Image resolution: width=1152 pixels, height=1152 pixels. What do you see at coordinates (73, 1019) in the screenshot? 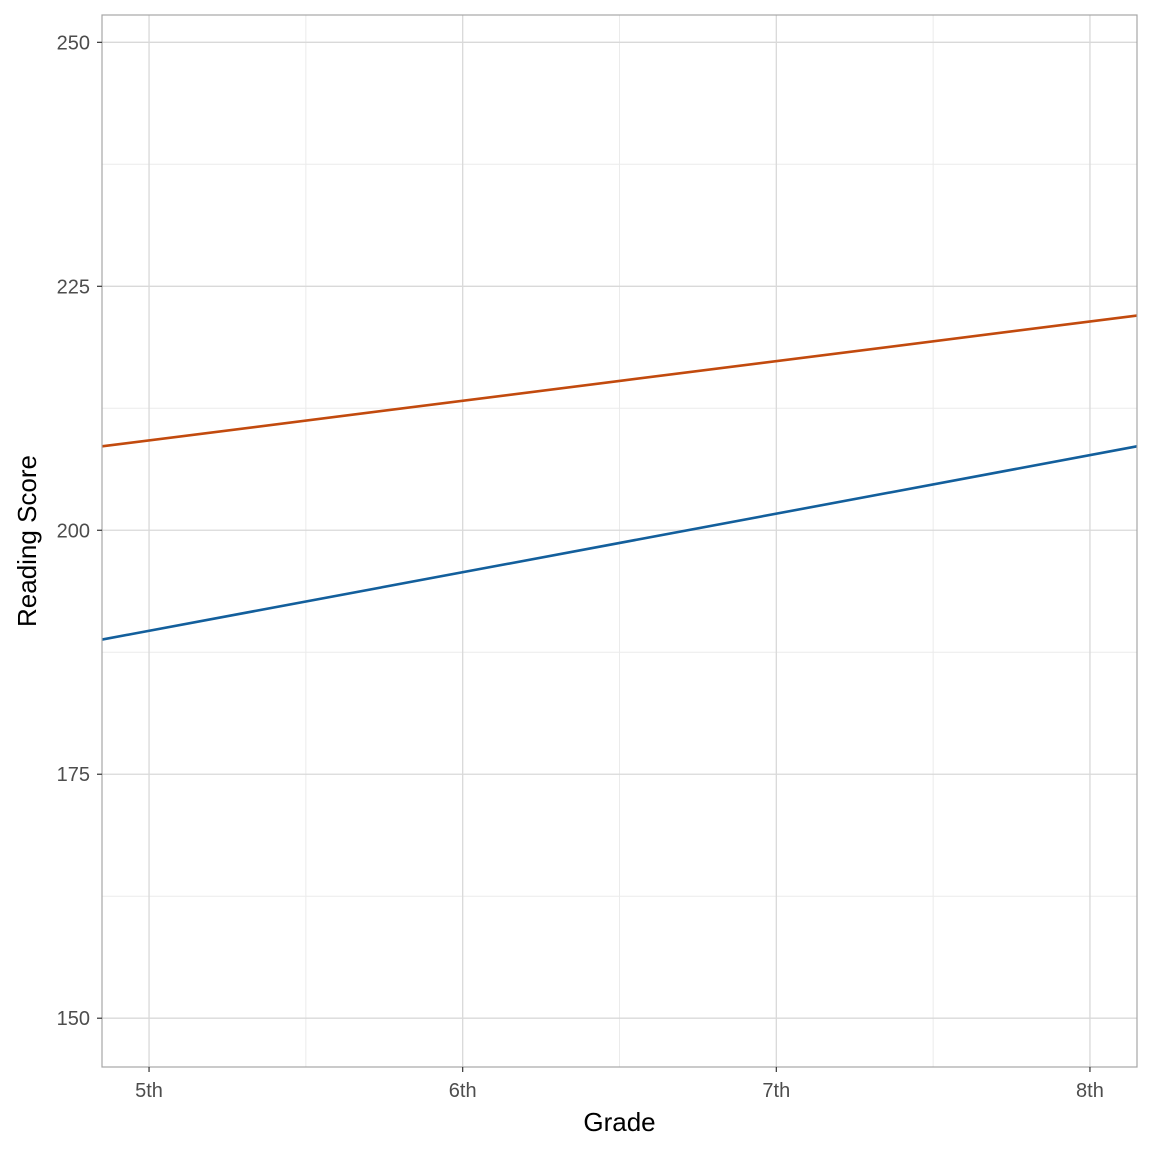
I see `y-tick-label: 150` at bounding box center [73, 1019].